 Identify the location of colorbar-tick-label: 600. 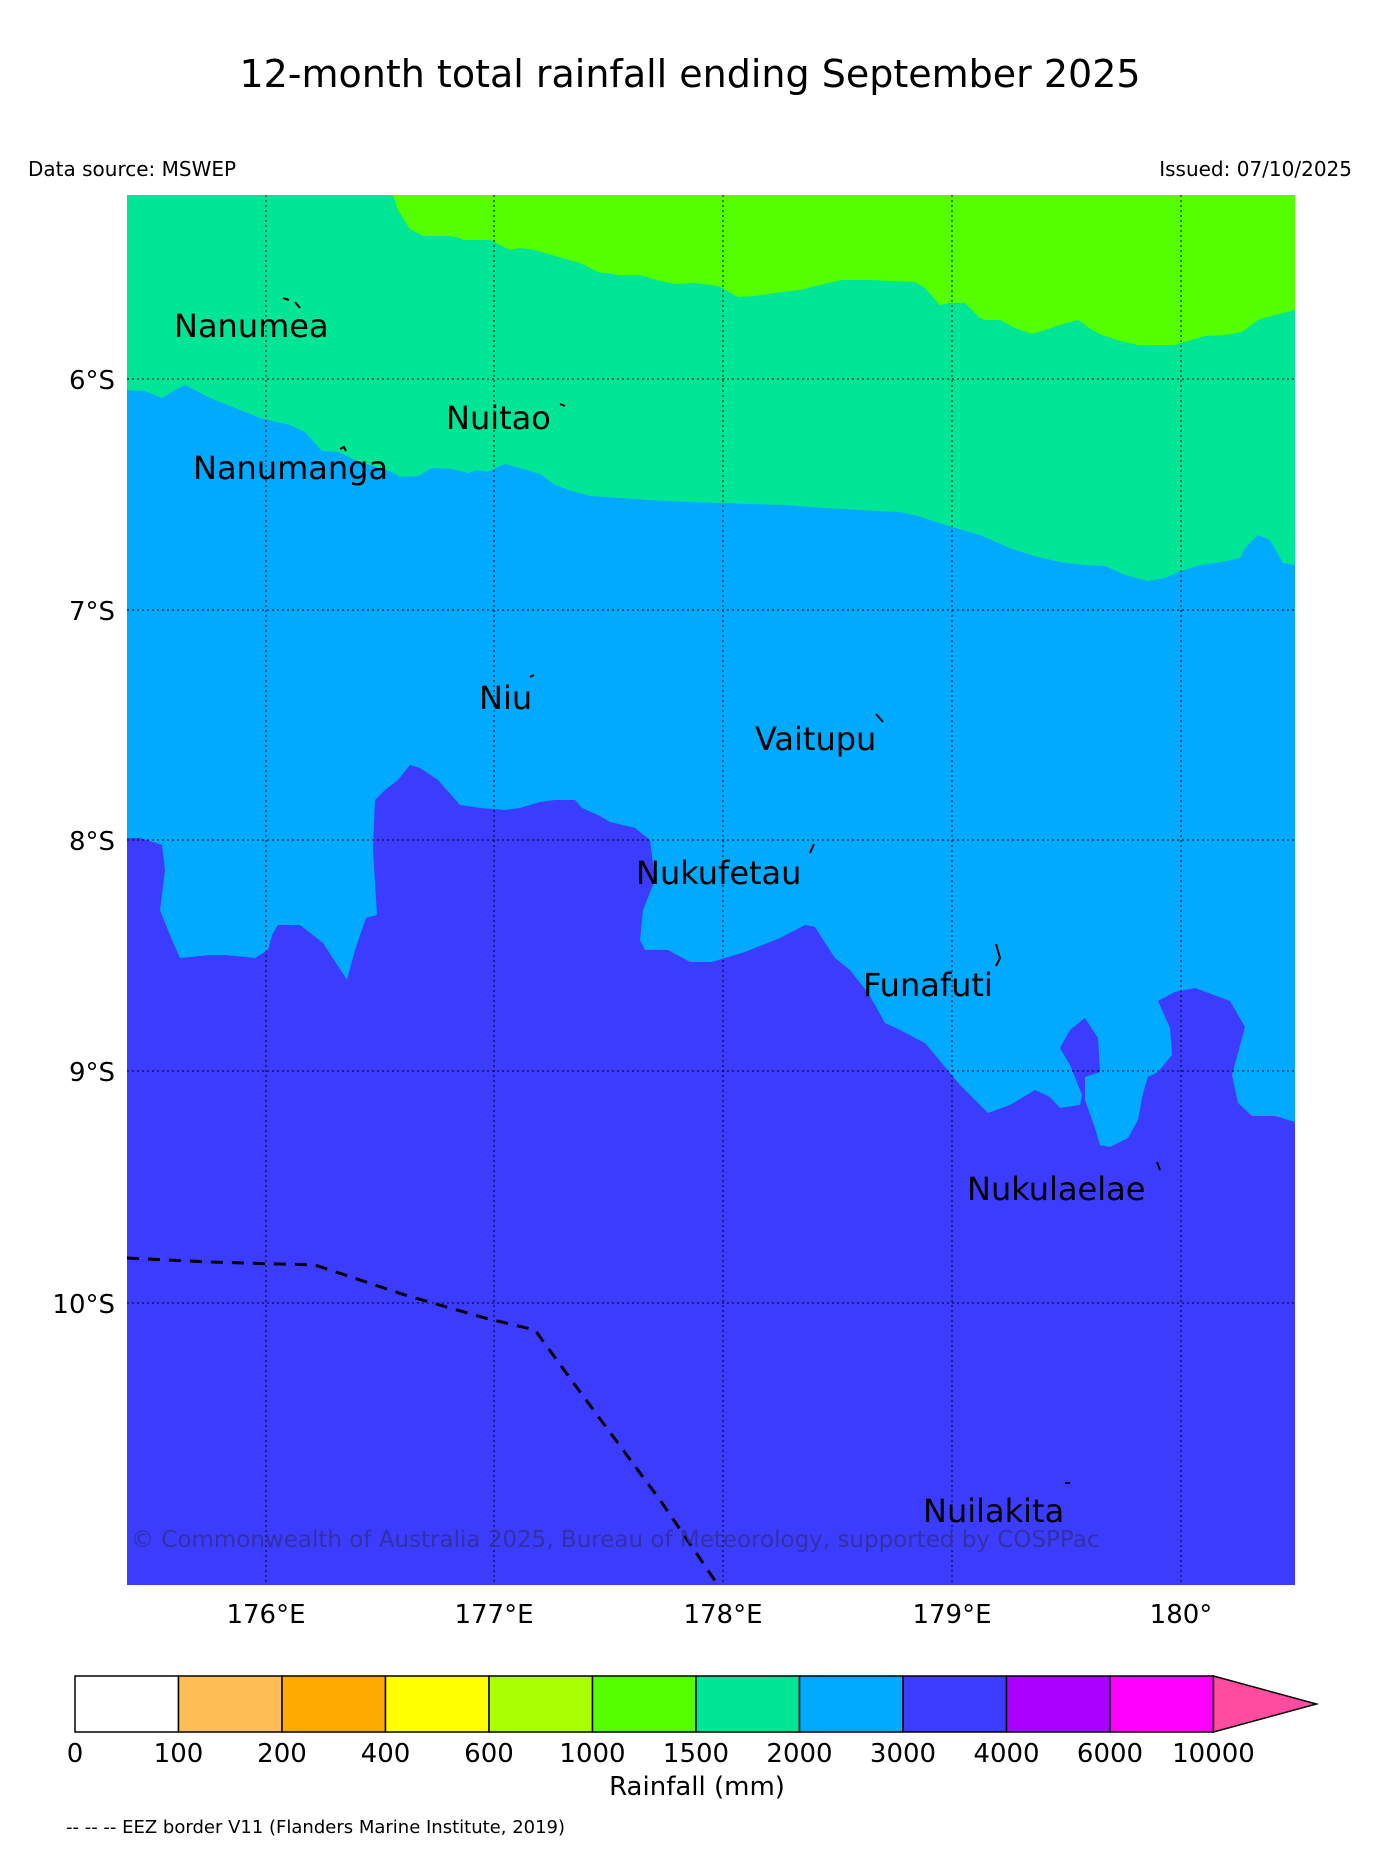
(489, 1754).